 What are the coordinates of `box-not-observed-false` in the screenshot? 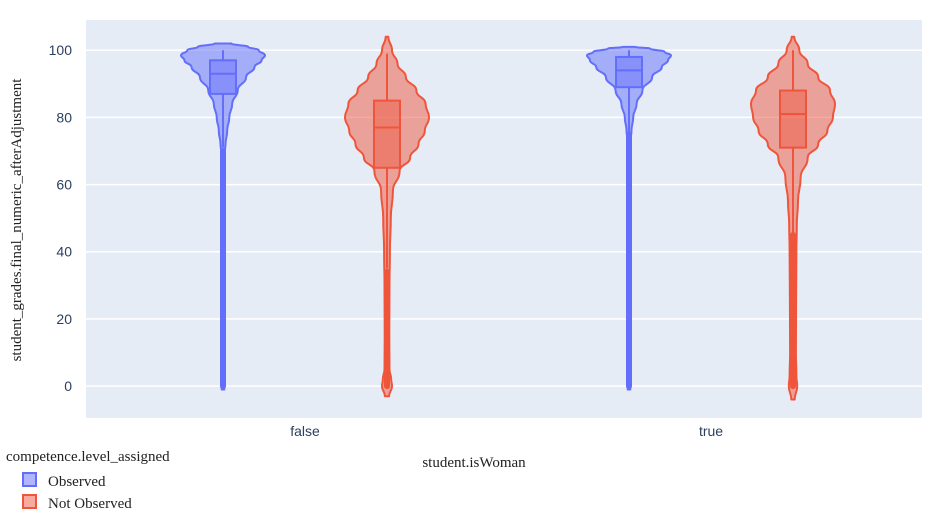 It's located at (387, 134).